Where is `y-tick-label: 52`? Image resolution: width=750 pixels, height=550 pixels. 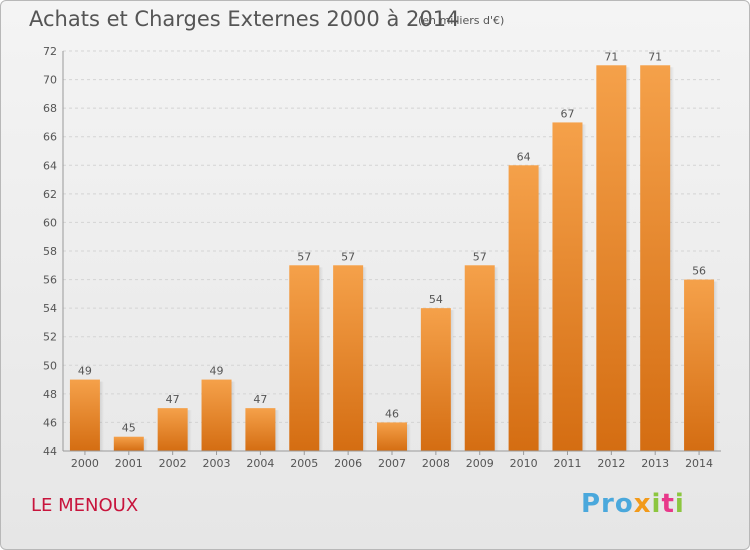
y-tick-label: 52 is located at coordinates (50, 337).